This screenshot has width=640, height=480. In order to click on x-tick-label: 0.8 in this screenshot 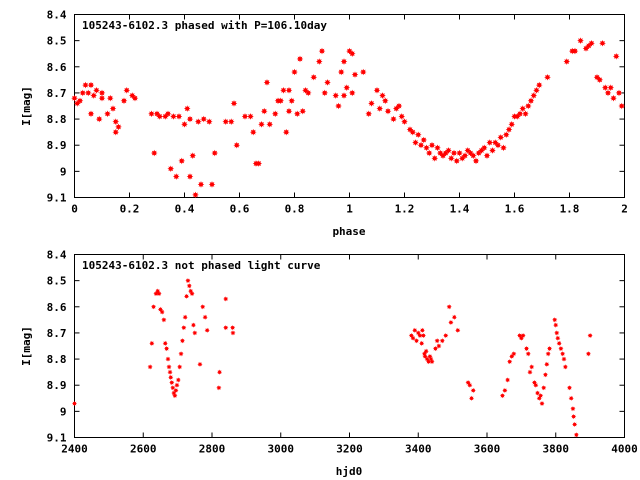, I will do `click(295, 209)`.